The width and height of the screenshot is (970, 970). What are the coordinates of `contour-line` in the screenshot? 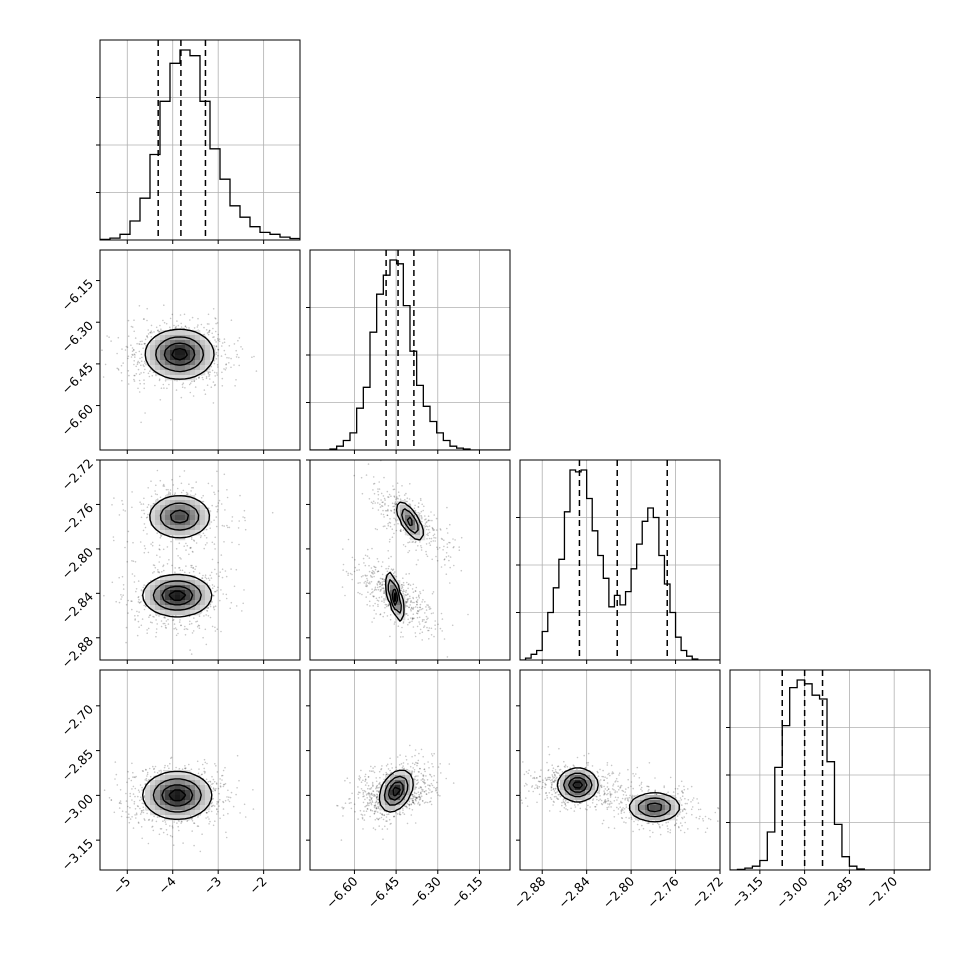 It's located at (402, 561).